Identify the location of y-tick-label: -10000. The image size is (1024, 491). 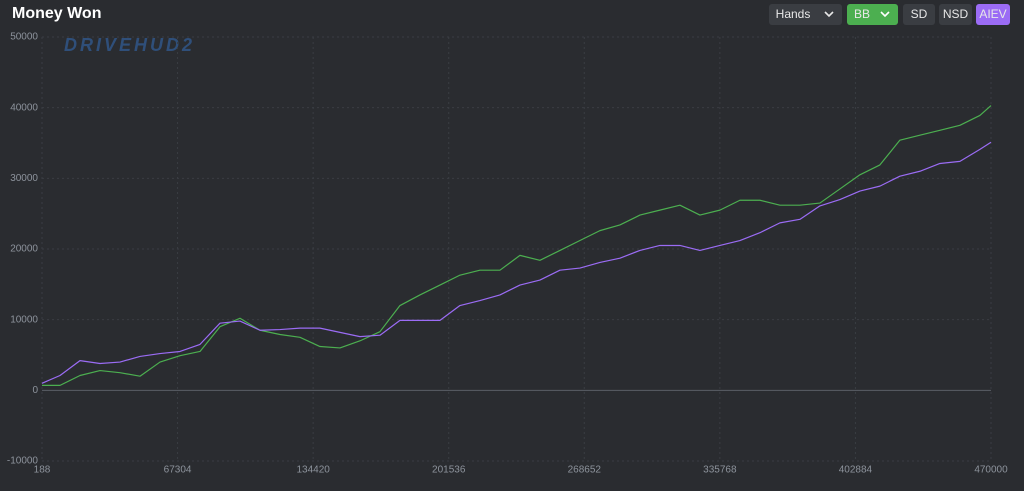
(23, 461).